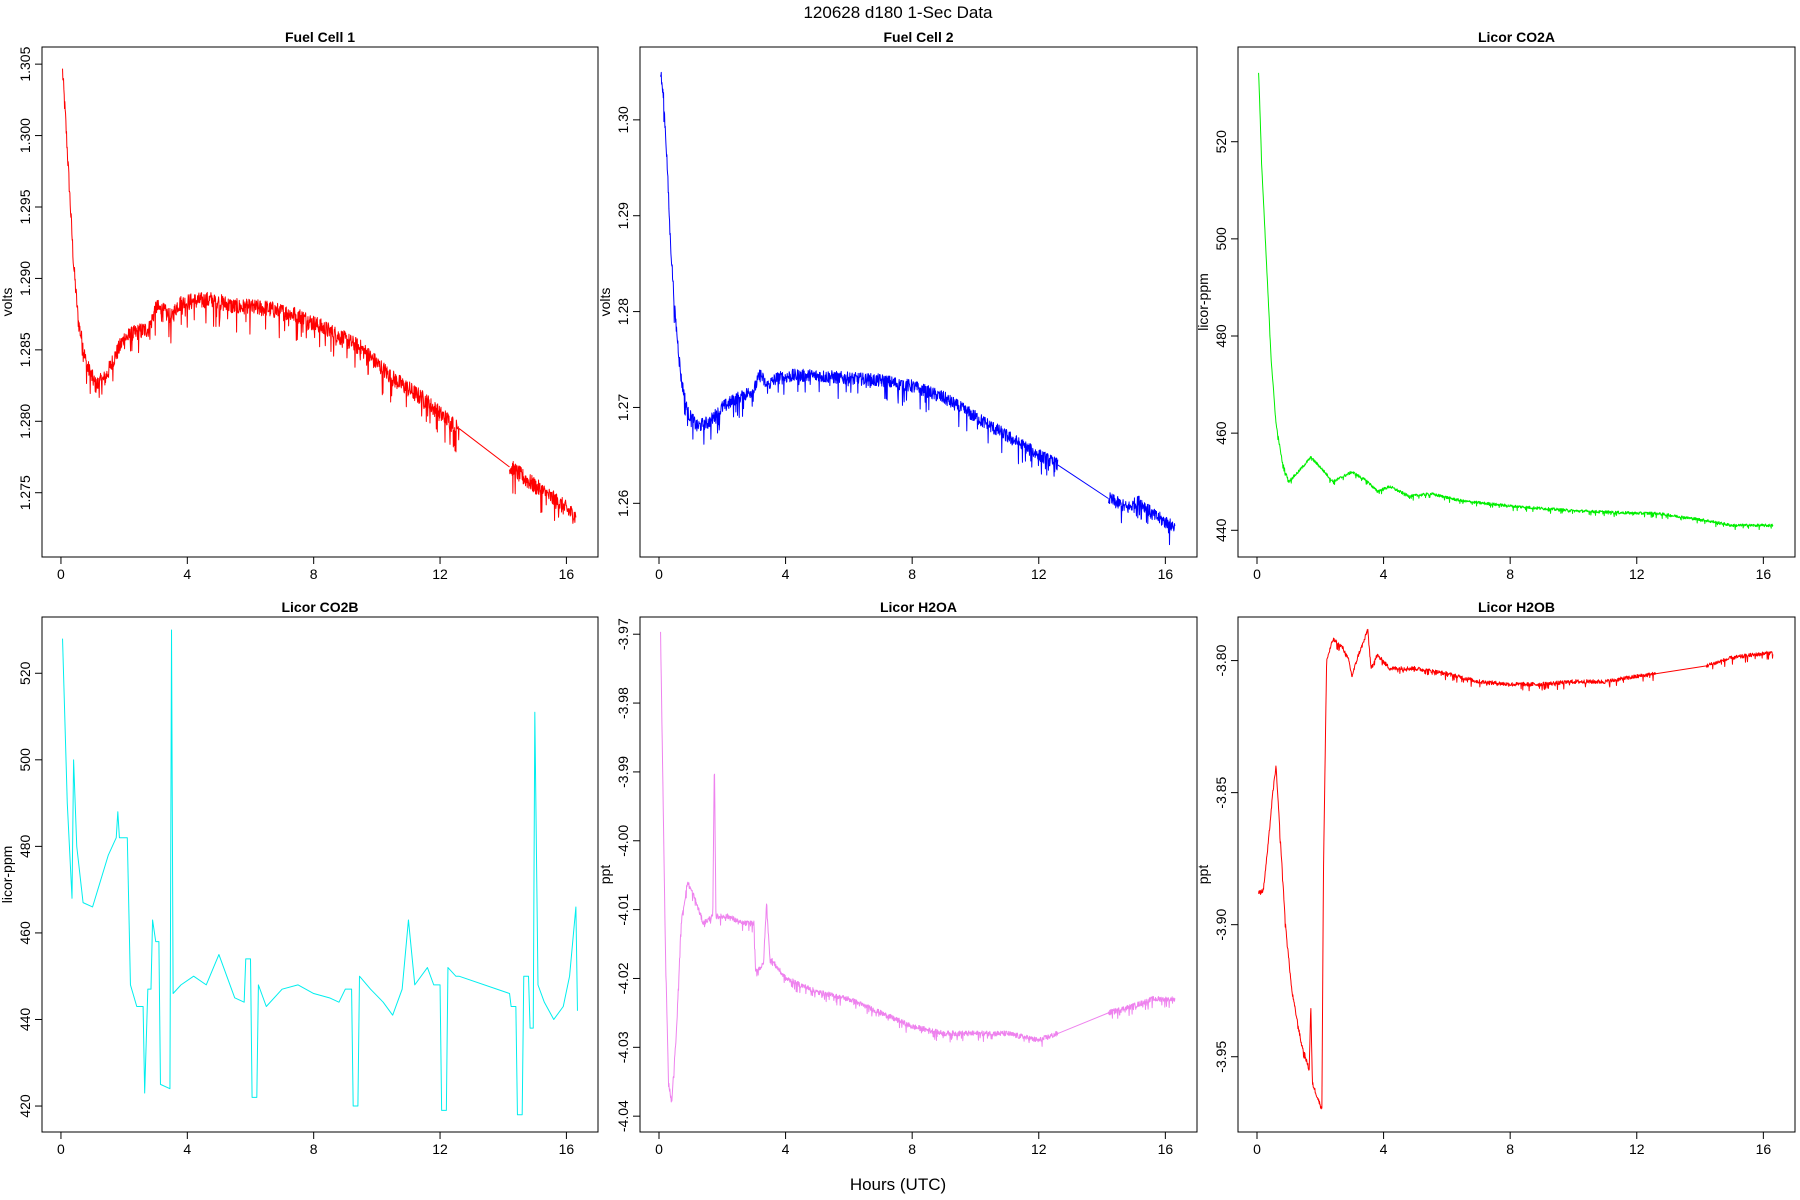 The image size is (1800, 1200). I want to click on panel-title: Licor H2OB, so click(1516, 607).